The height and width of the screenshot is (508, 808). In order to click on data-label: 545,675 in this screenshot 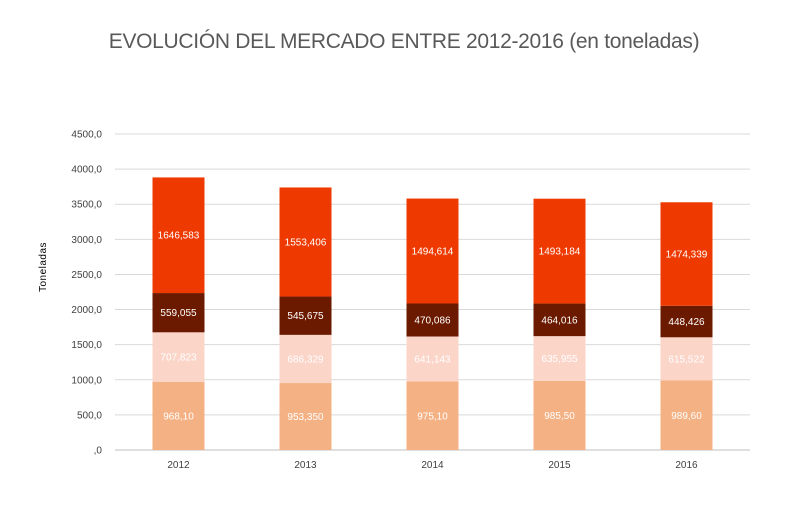, I will do `click(305, 316)`.